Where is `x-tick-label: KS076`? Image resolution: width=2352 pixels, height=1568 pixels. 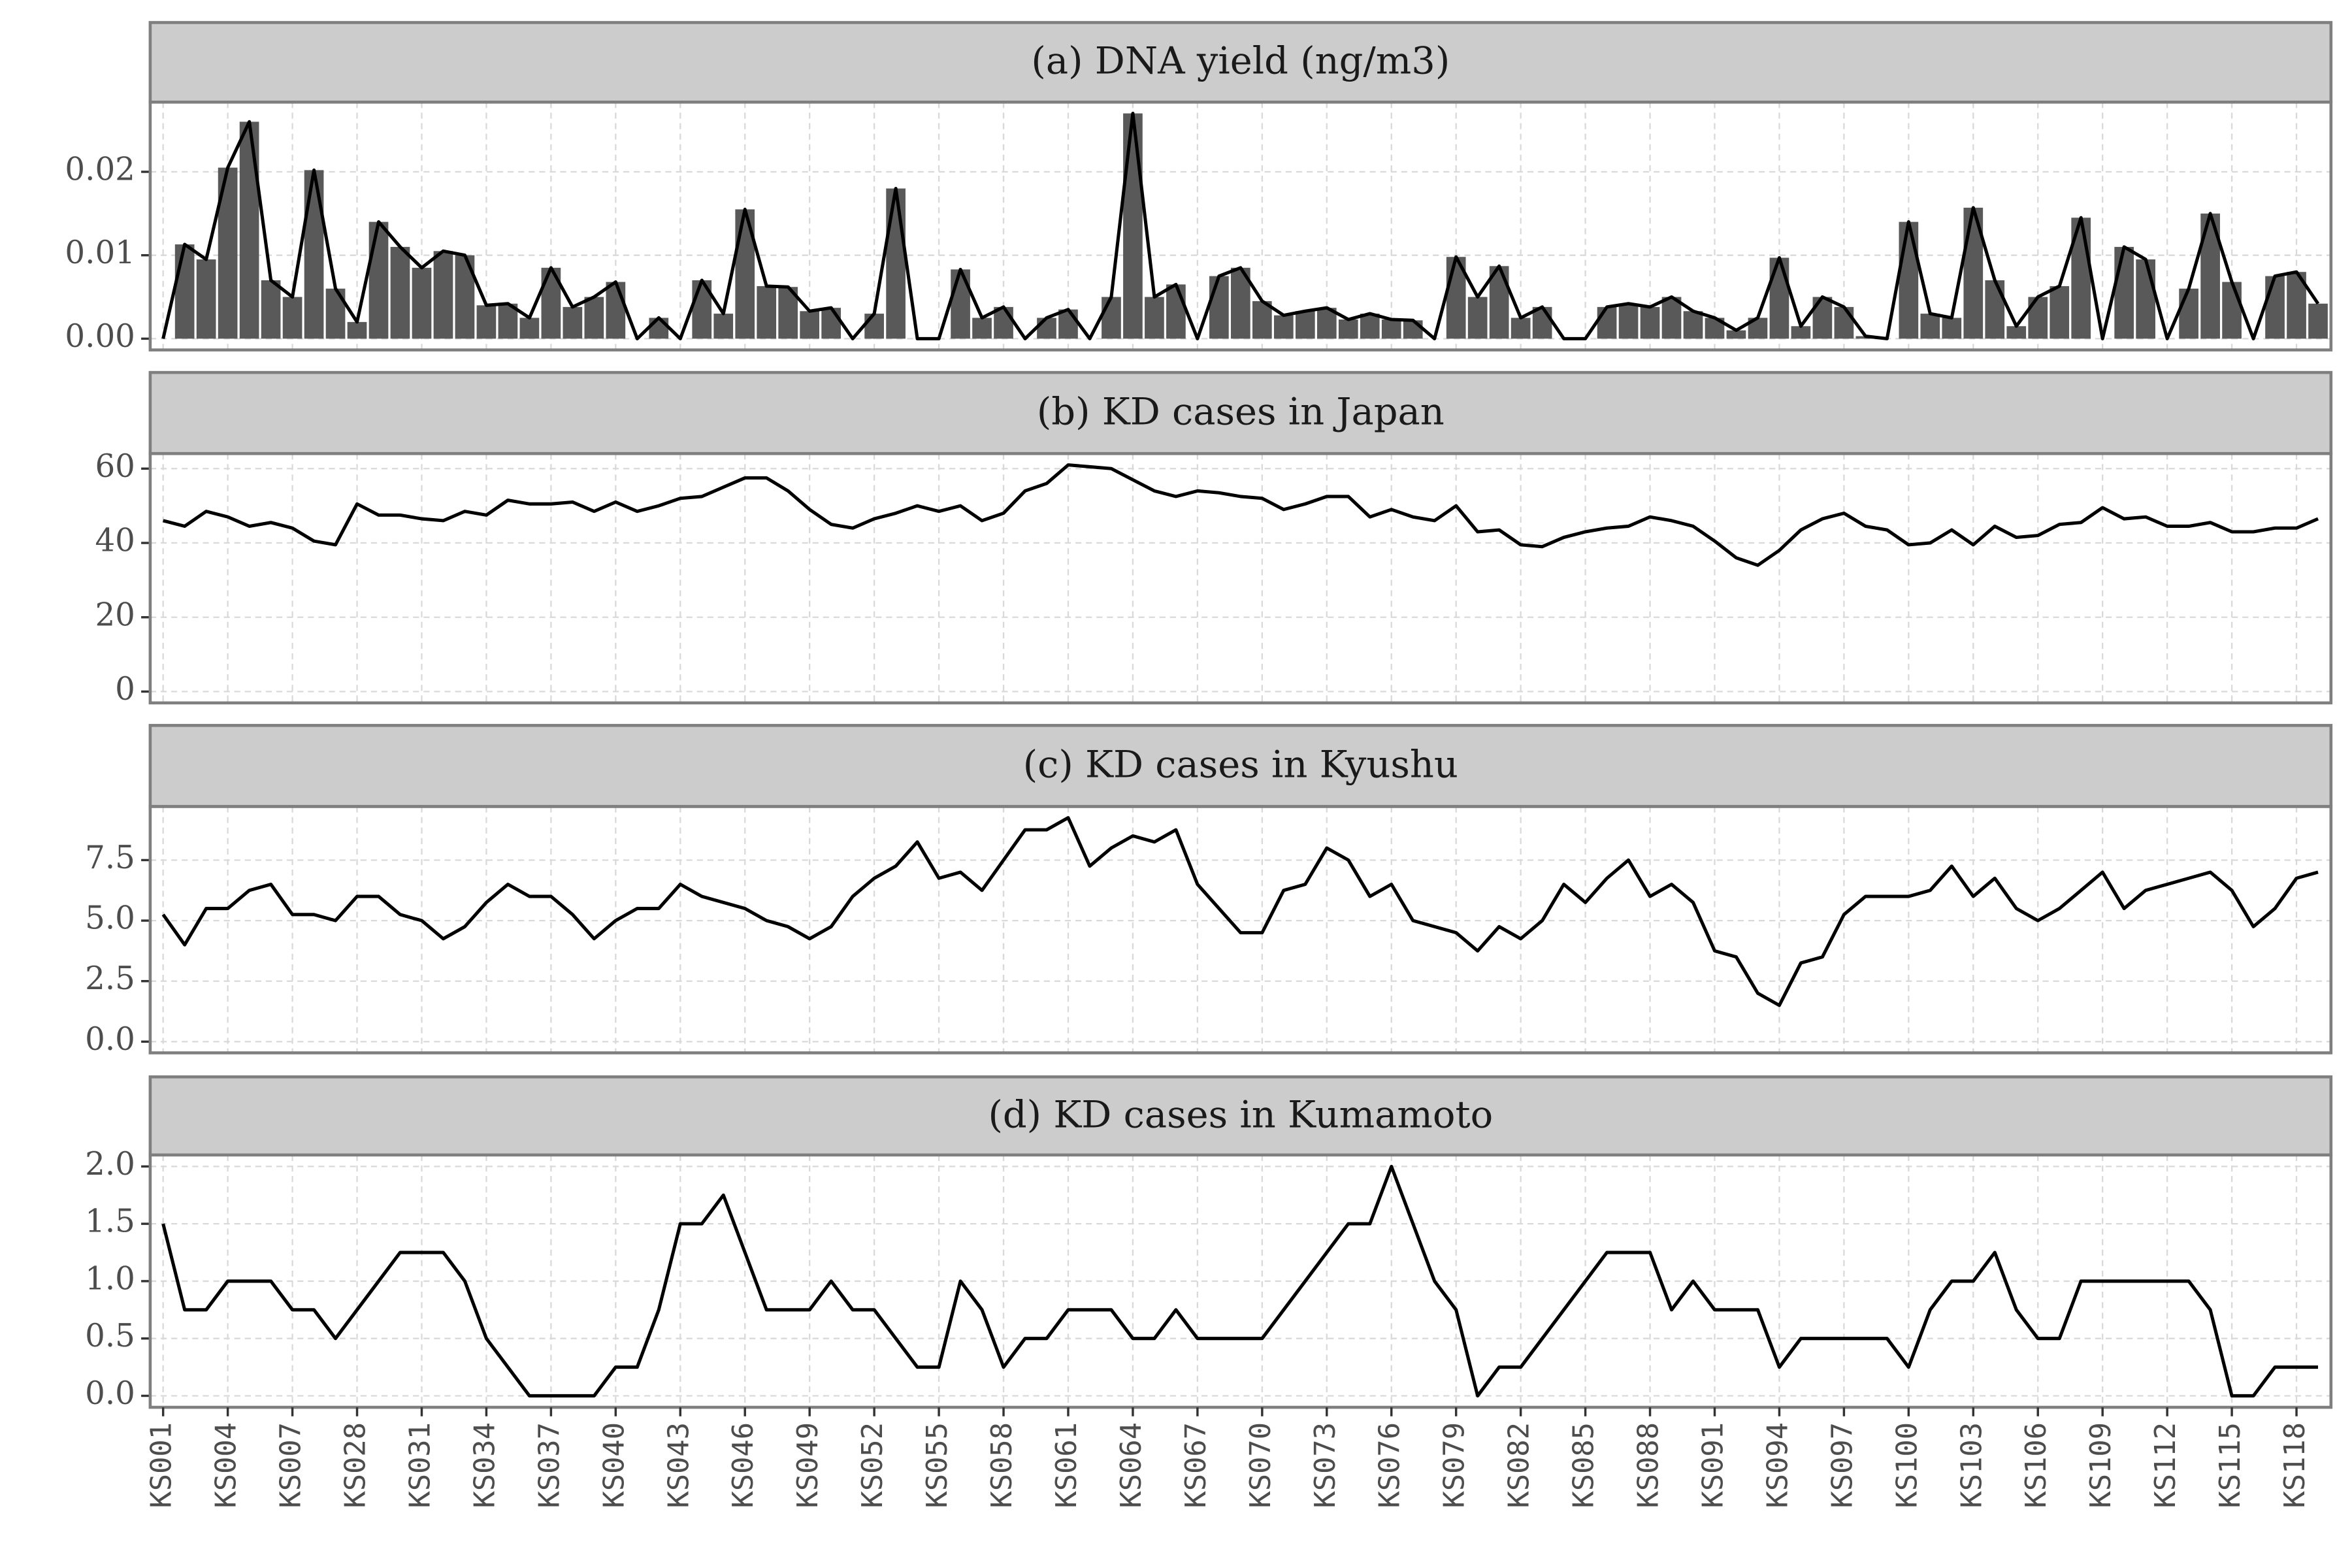 x-tick-label: KS076 is located at coordinates (1390, 1465).